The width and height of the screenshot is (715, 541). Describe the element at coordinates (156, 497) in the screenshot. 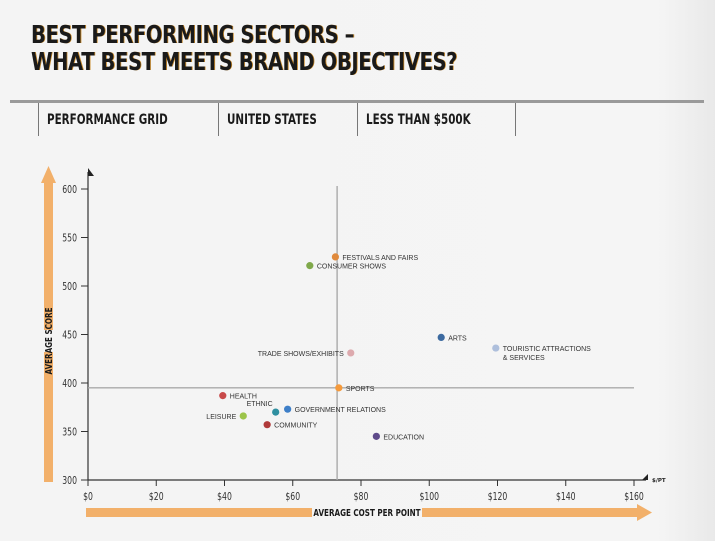

I see `x-tick-label: $20` at that location.